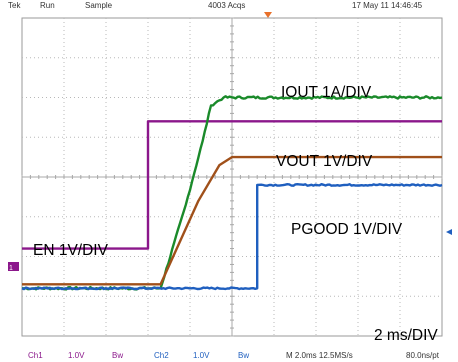 This screenshot has width=458, height=362. I want to click on status-tek: Tek, so click(14, 5).